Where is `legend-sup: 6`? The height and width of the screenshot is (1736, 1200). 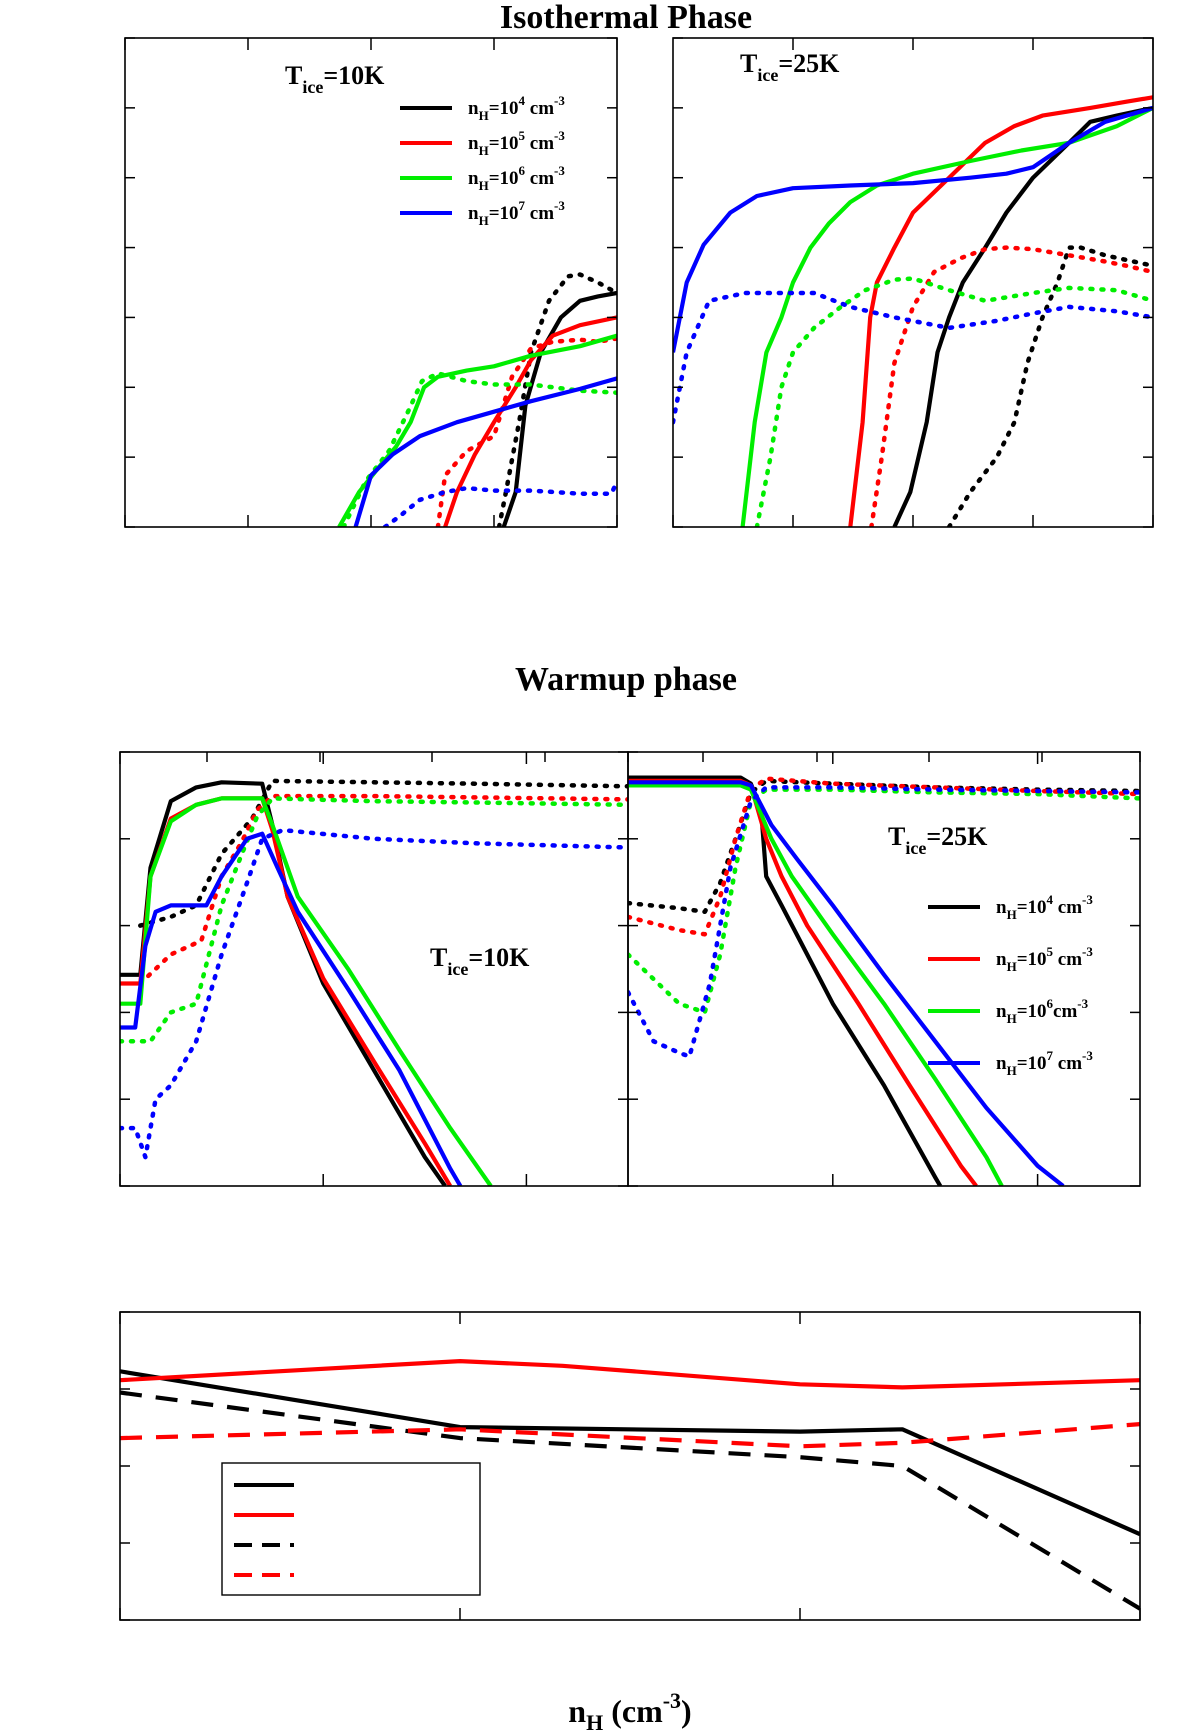 legend-sup: 6 is located at coordinates (1050, 1003).